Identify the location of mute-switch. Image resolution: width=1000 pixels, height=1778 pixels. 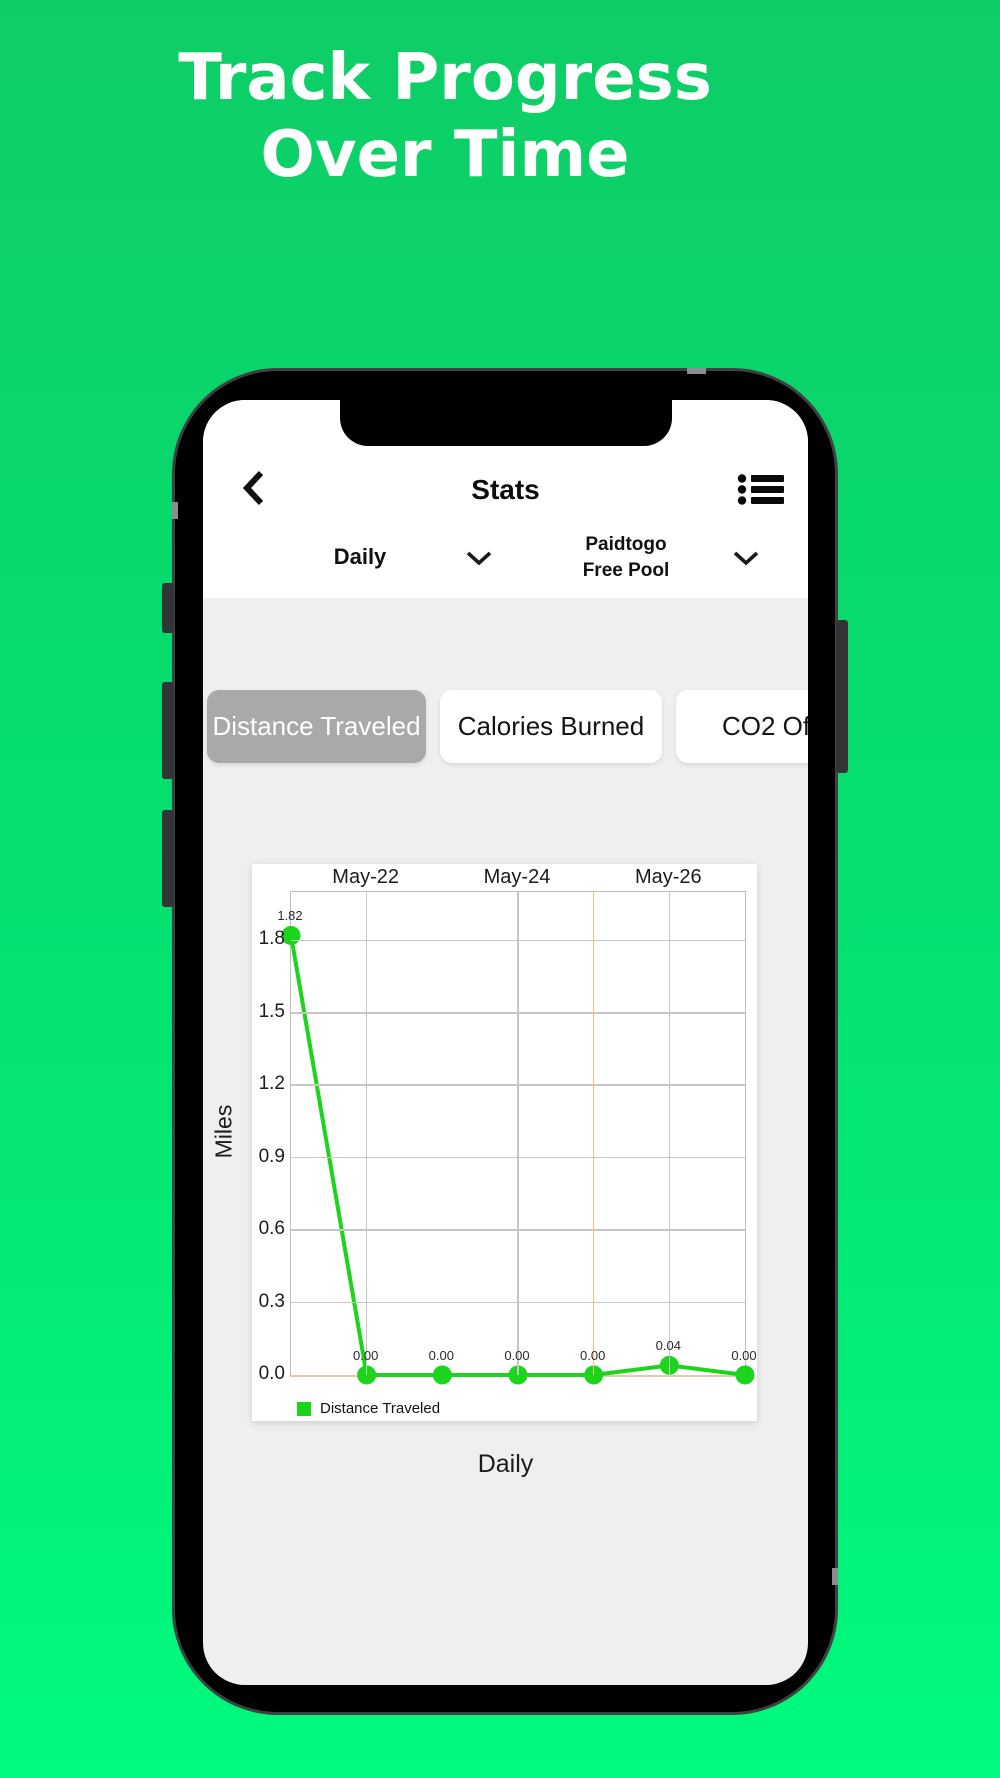
(168, 608).